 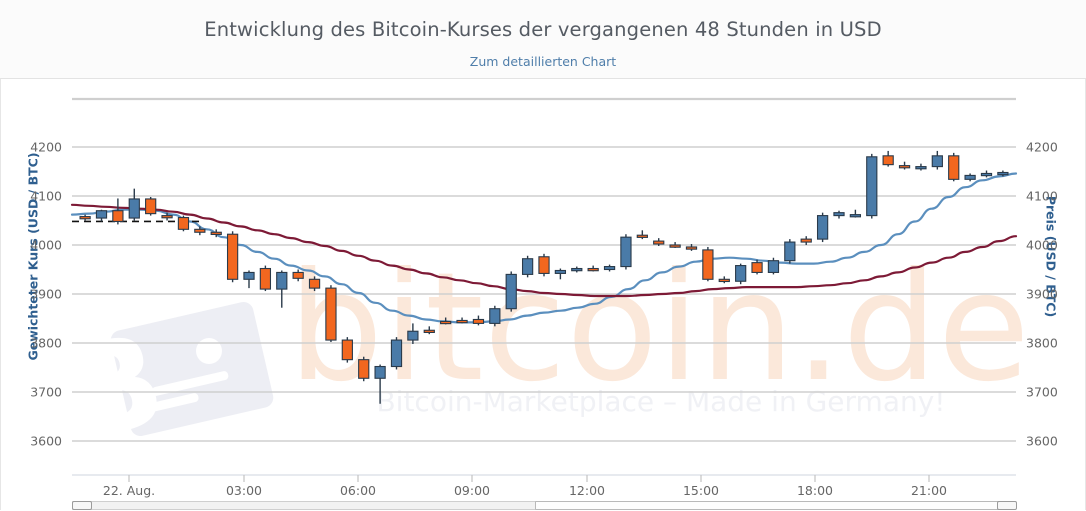 I want to click on x-axis-tick-label: 09:00, so click(x=472, y=490).